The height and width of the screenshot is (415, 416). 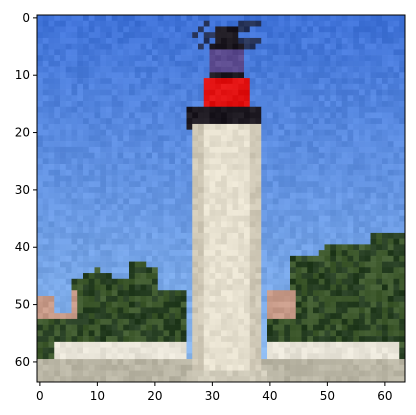 I want to click on y-tick-label: 0, so click(x=26, y=18).